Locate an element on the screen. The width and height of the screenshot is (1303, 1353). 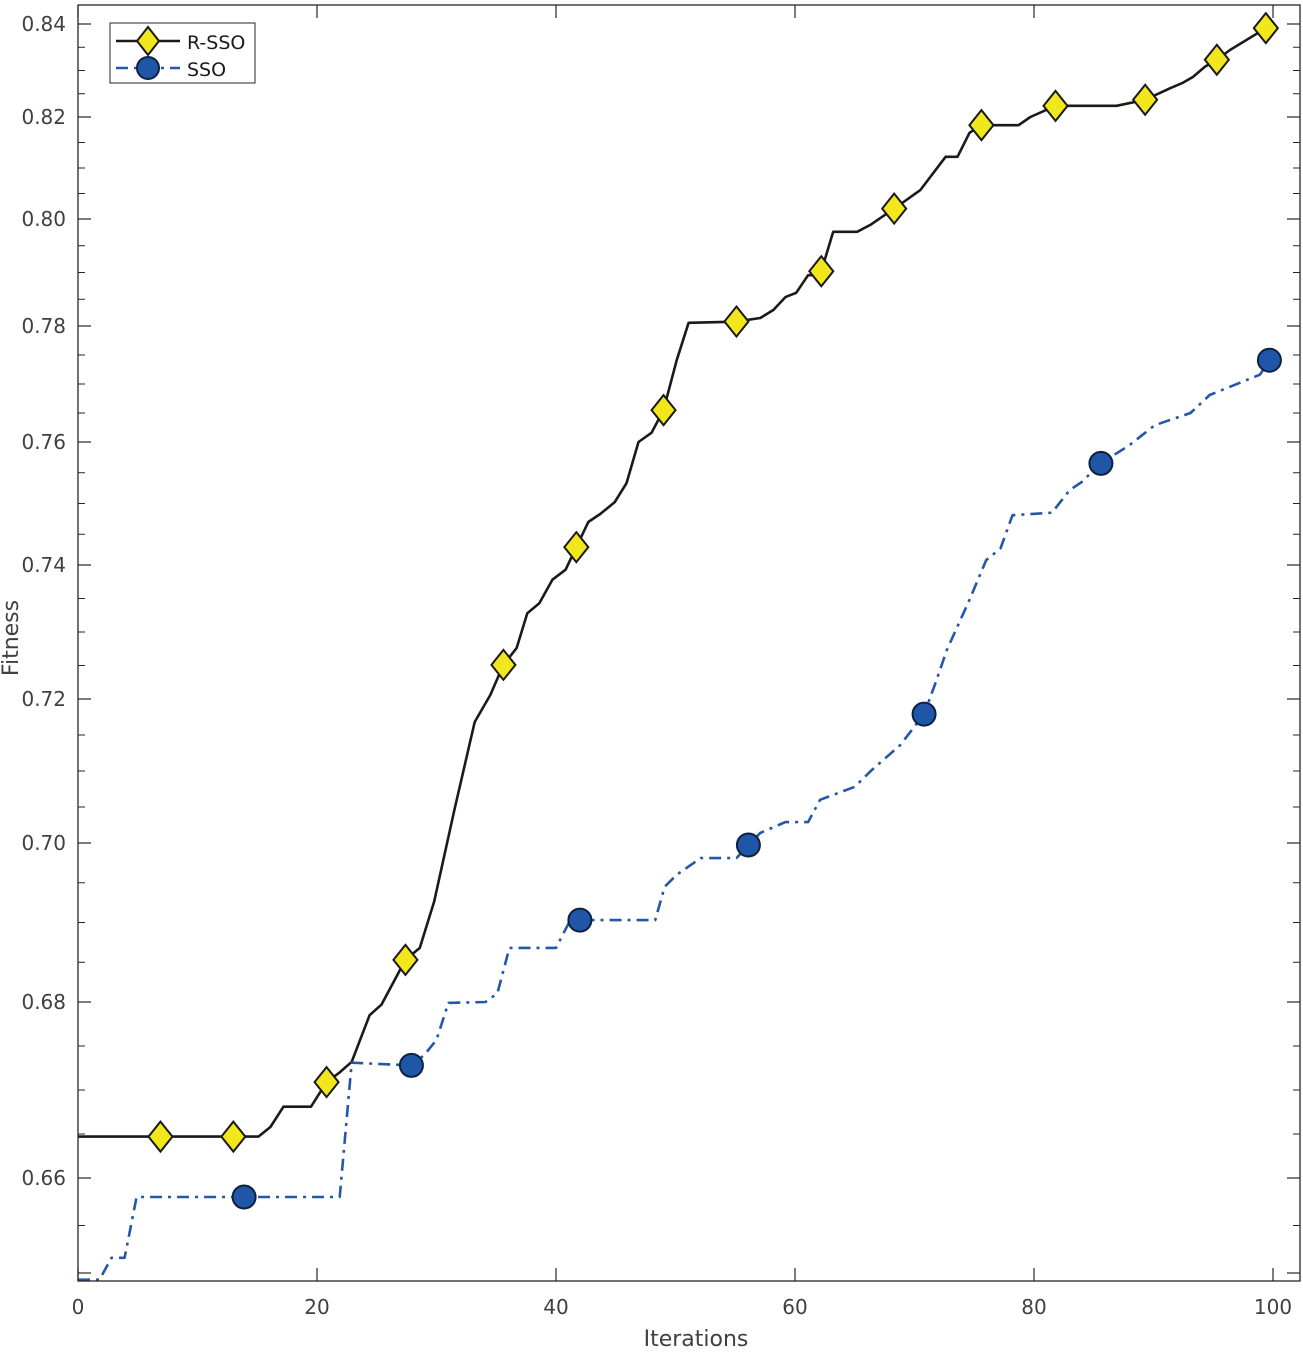
y-tick-label: 0.78 is located at coordinates (43, 326).